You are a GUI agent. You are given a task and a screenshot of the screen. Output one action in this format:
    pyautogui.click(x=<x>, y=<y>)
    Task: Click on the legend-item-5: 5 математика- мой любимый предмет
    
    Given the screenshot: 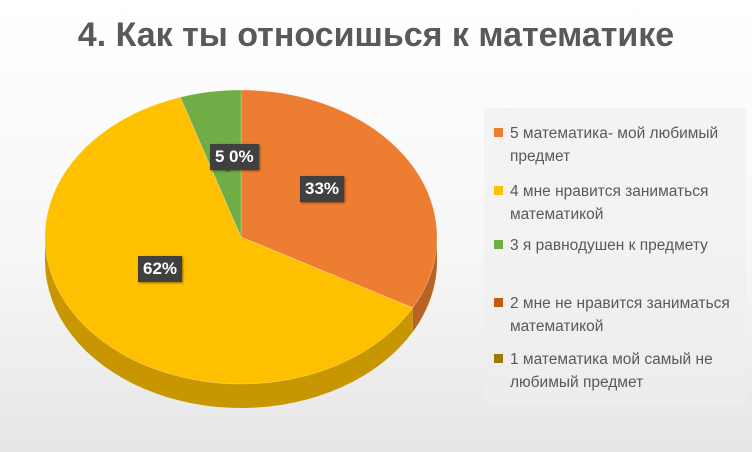 What is the action you would take?
    pyautogui.click(x=619, y=145)
    